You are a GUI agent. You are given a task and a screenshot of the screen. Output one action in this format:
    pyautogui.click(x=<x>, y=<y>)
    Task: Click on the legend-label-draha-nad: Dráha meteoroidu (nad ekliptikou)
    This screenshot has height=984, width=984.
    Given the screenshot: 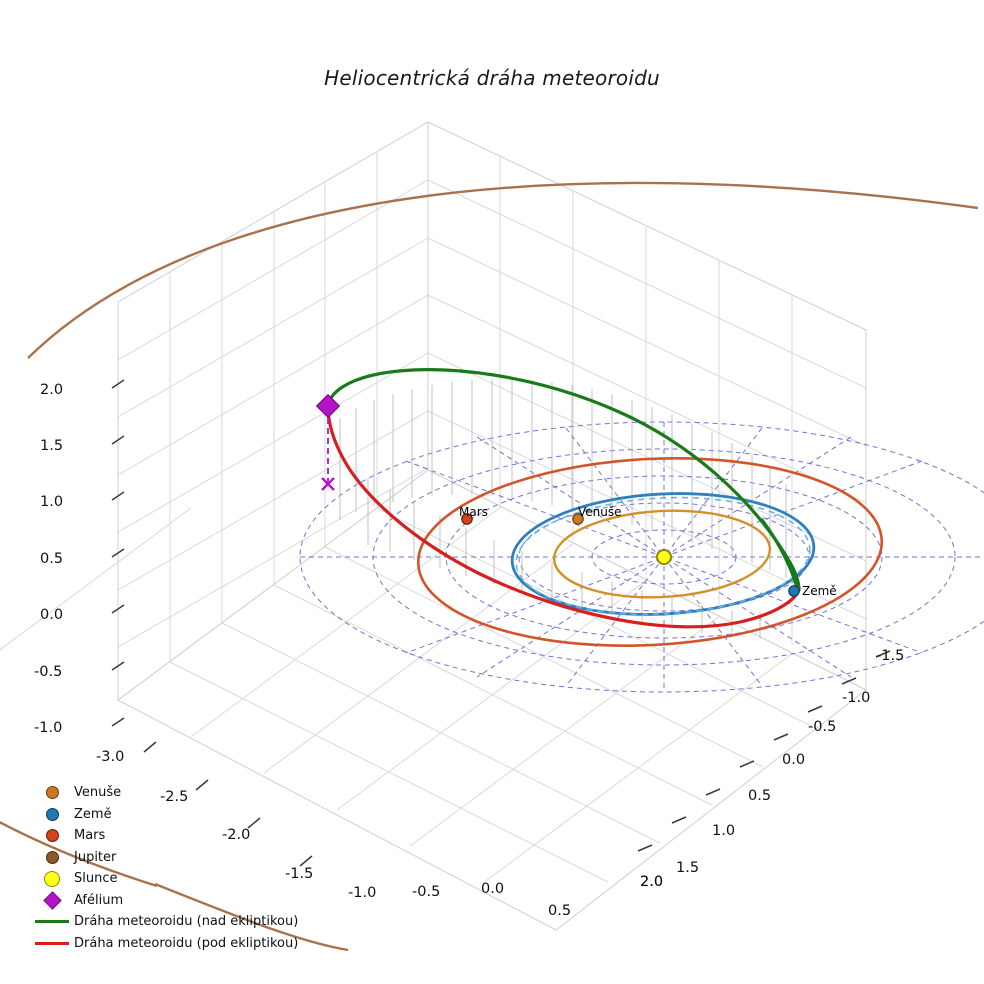 What is the action you would take?
    pyautogui.click(x=186, y=922)
    